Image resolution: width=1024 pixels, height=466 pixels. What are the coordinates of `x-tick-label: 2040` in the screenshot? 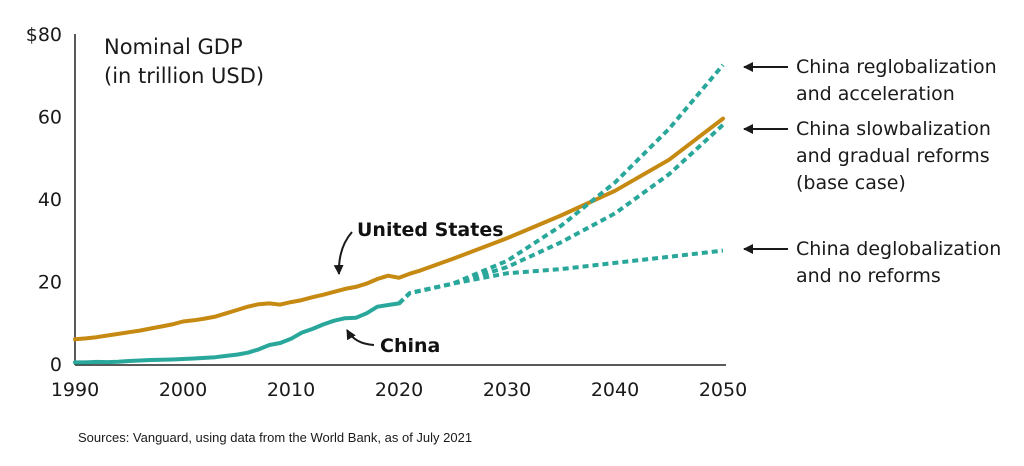 It's located at (615, 390).